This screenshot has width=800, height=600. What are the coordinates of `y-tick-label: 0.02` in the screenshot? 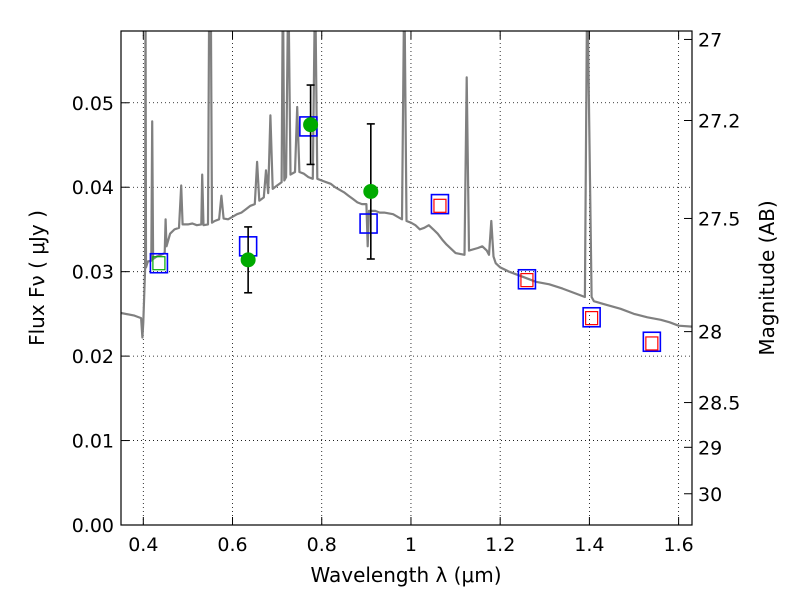 It's located at (93, 357).